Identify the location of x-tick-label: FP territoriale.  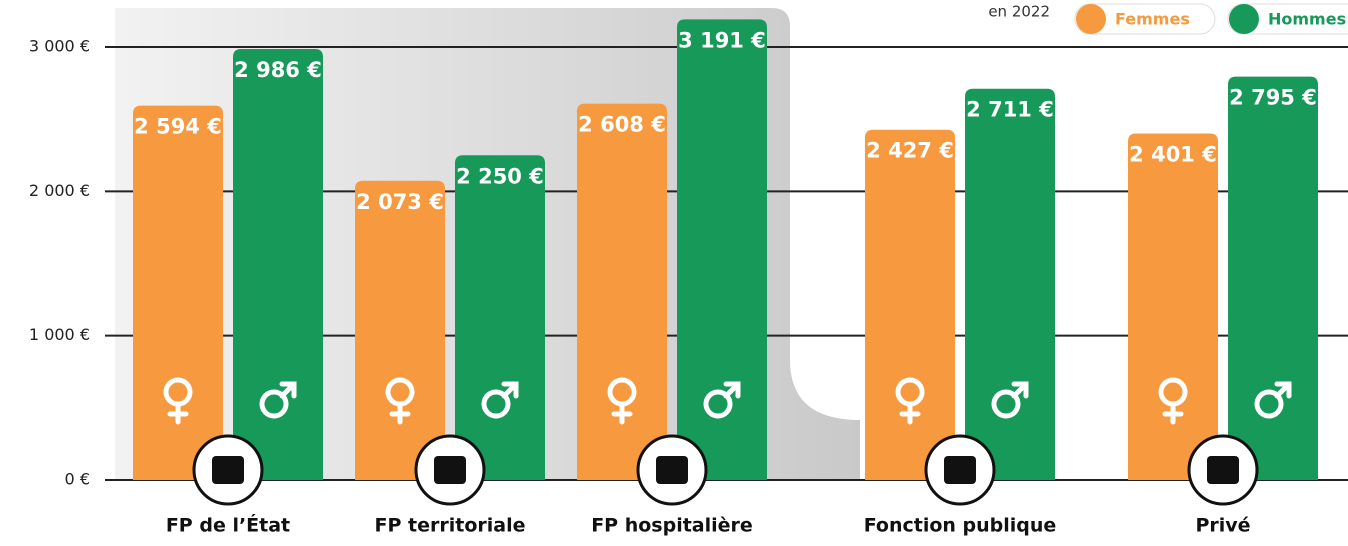
(450, 526).